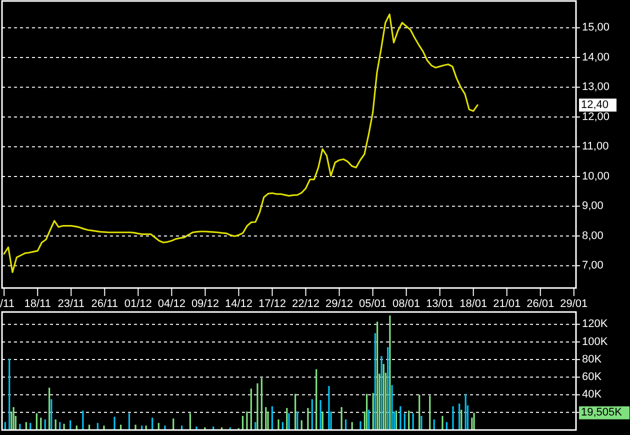 The width and height of the screenshot is (630, 435). Describe the element at coordinates (340, 304) in the screenshot. I see `x-tick-label: 29/12` at that location.